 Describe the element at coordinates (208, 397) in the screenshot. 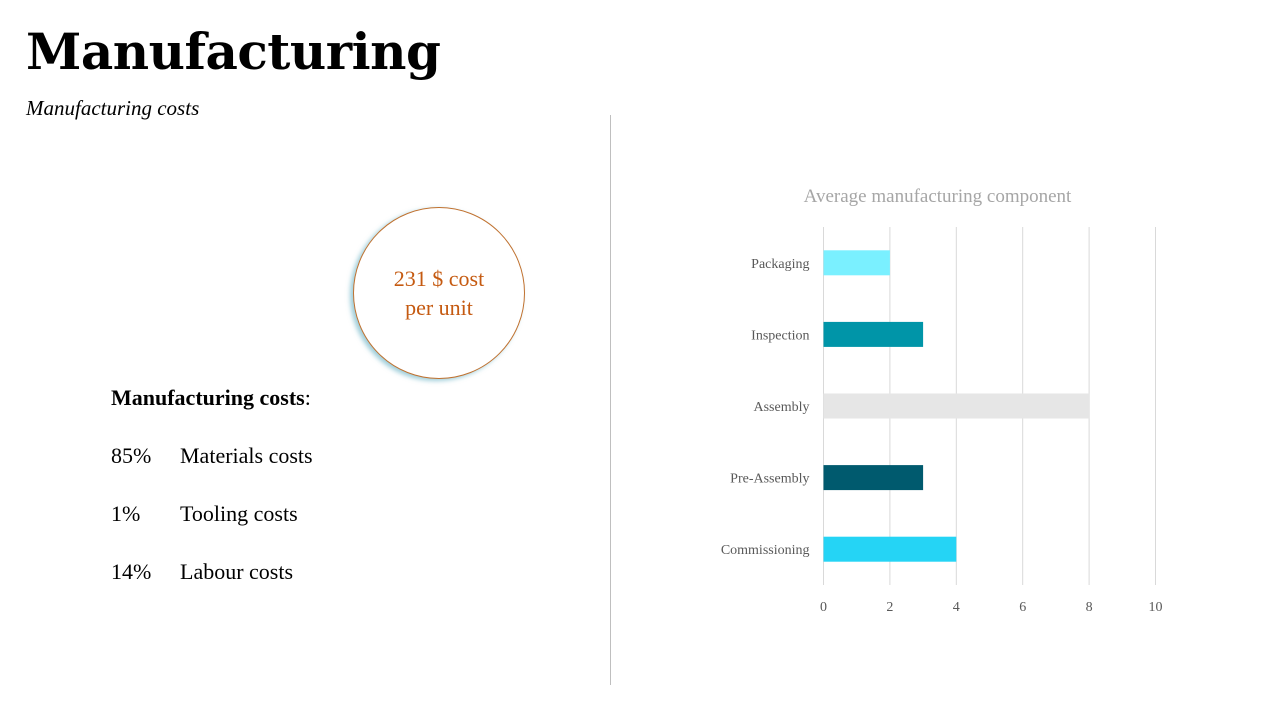

I see `costs-heading-label: Manufacturing costs` at that location.